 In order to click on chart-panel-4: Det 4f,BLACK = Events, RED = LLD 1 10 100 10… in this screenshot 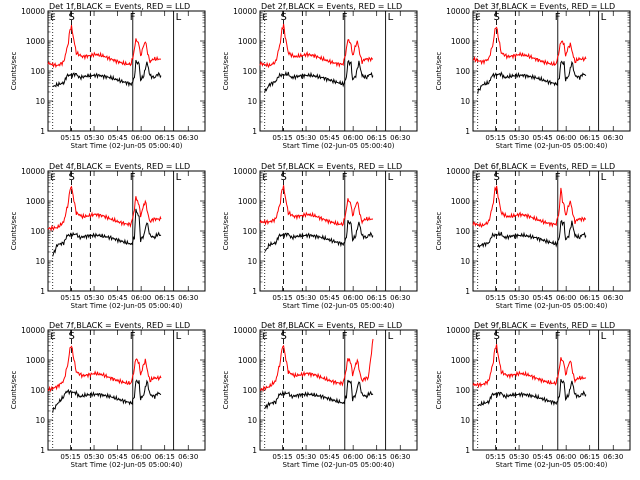, I will do `click(108, 236)`.